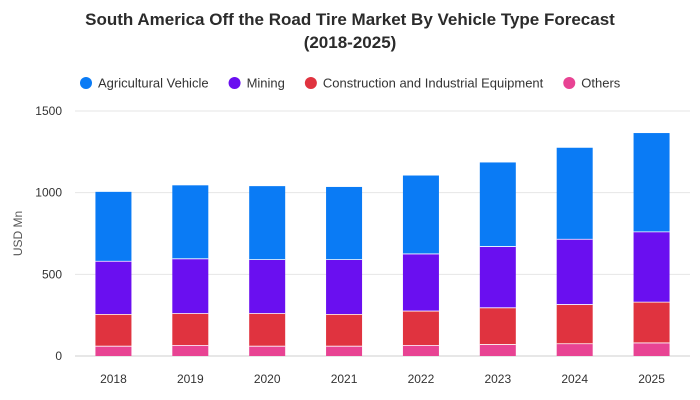 Image resolution: width=700 pixels, height=400 pixels. I want to click on bar-others-2019, so click(190, 350).